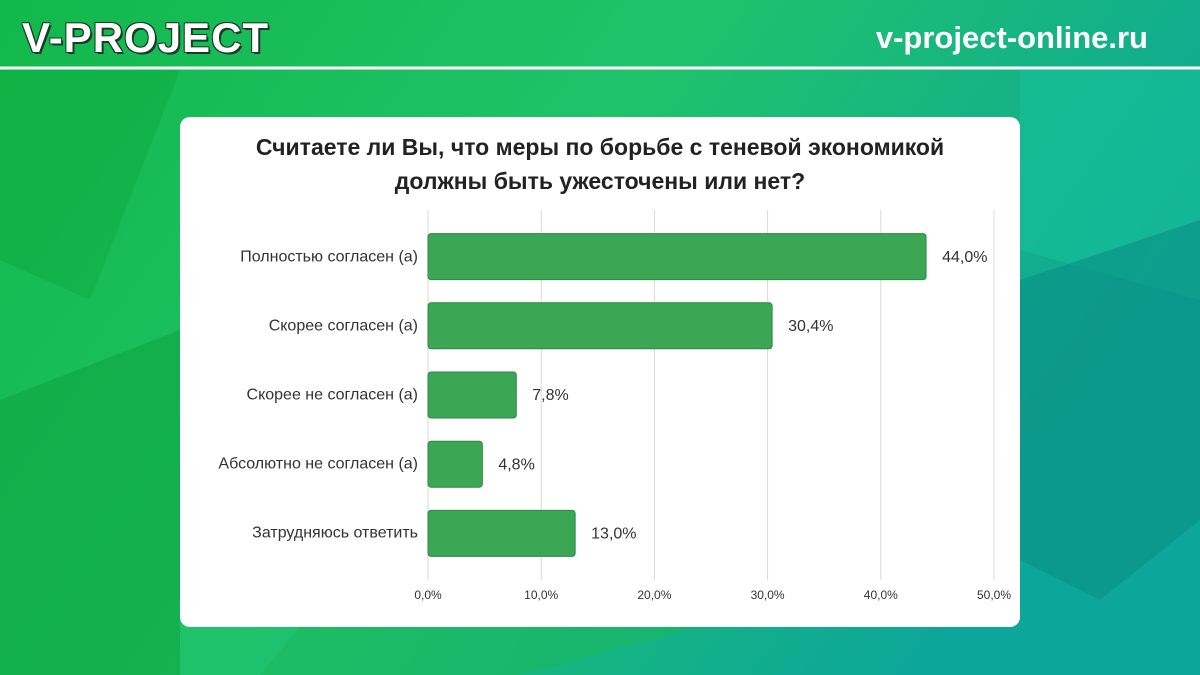 This screenshot has width=1200, height=675. I want to click on value-label: 44,0%, so click(964, 257).